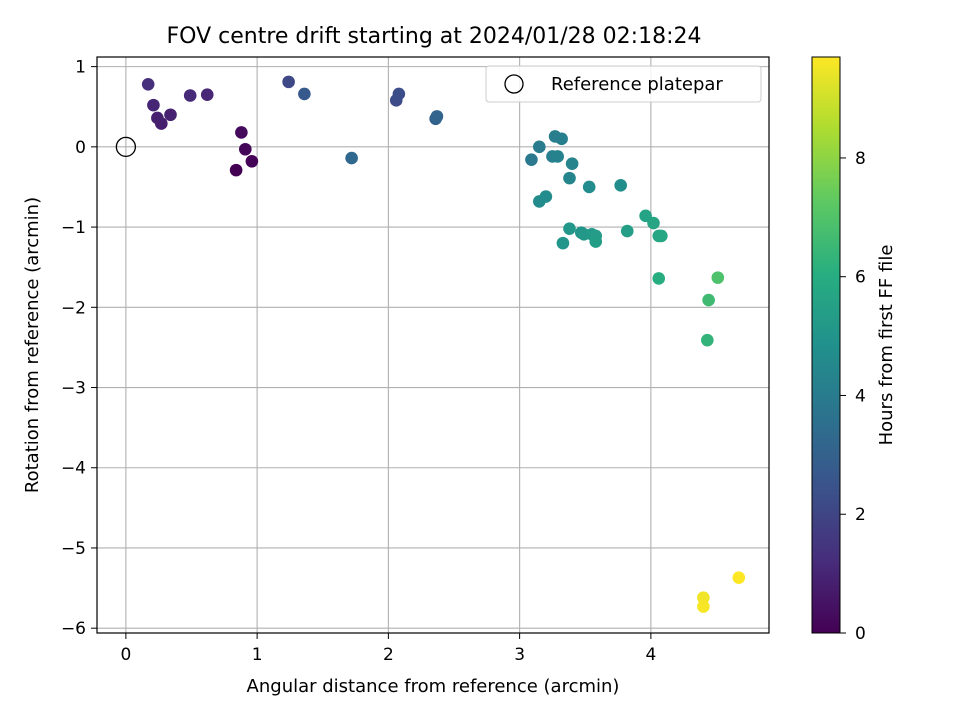 This screenshot has width=960, height=720. What do you see at coordinates (886, 345) in the screenshot?
I see `colorbar-label: Hours from first FF file` at bounding box center [886, 345].